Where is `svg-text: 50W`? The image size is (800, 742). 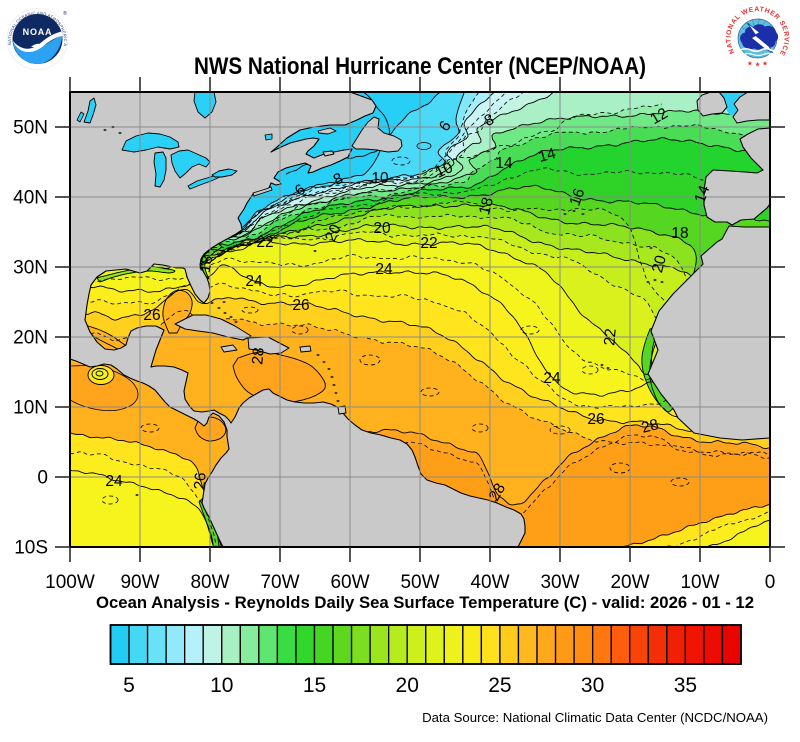
svg-text: 50W is located at coordinates (419, 582).